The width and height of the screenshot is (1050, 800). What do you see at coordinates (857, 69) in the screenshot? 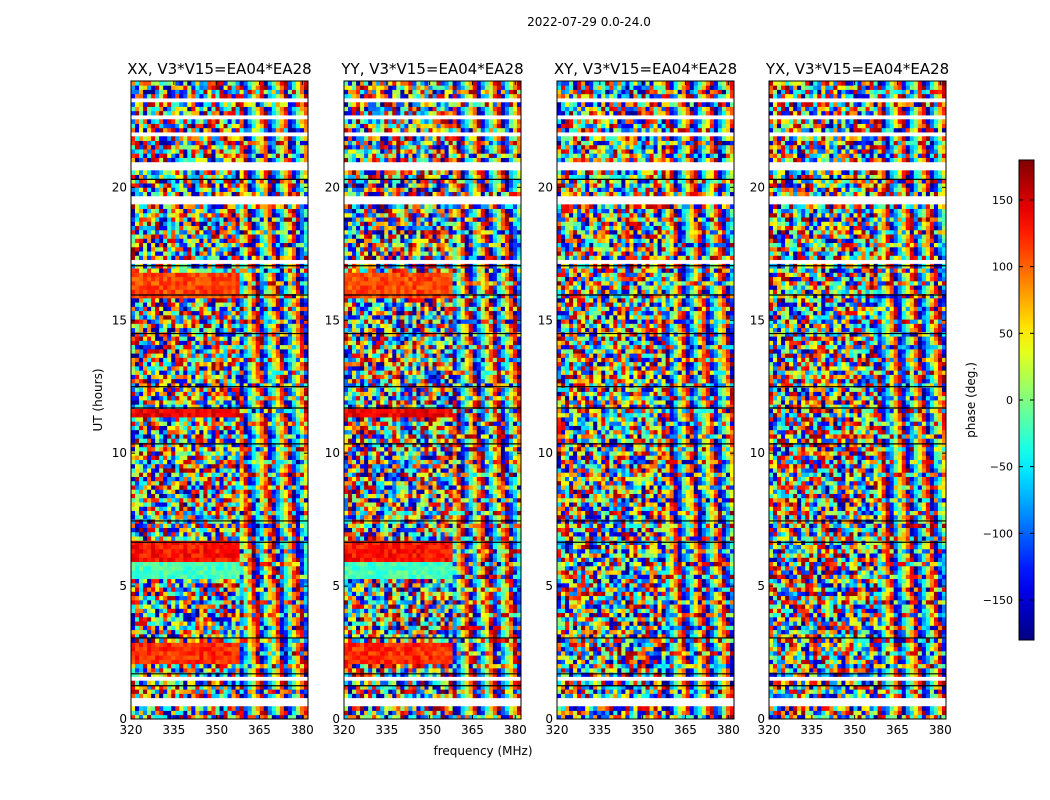
I see `panel-title: YX, V3*V15=EA04*EA28` at bounding box center [857, 69].